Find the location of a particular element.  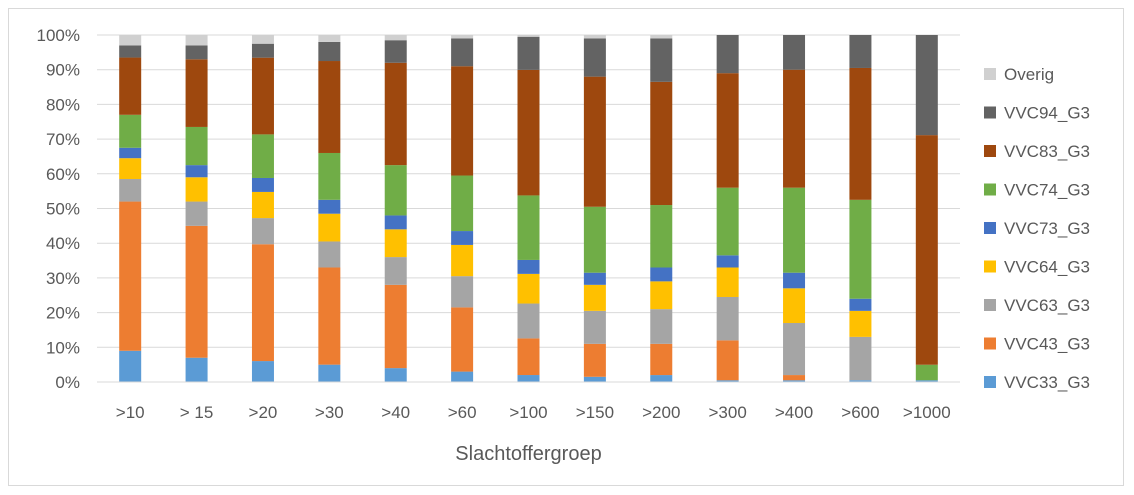

legend-item: VVC73_G3 is located at coordinates (1037, 228).